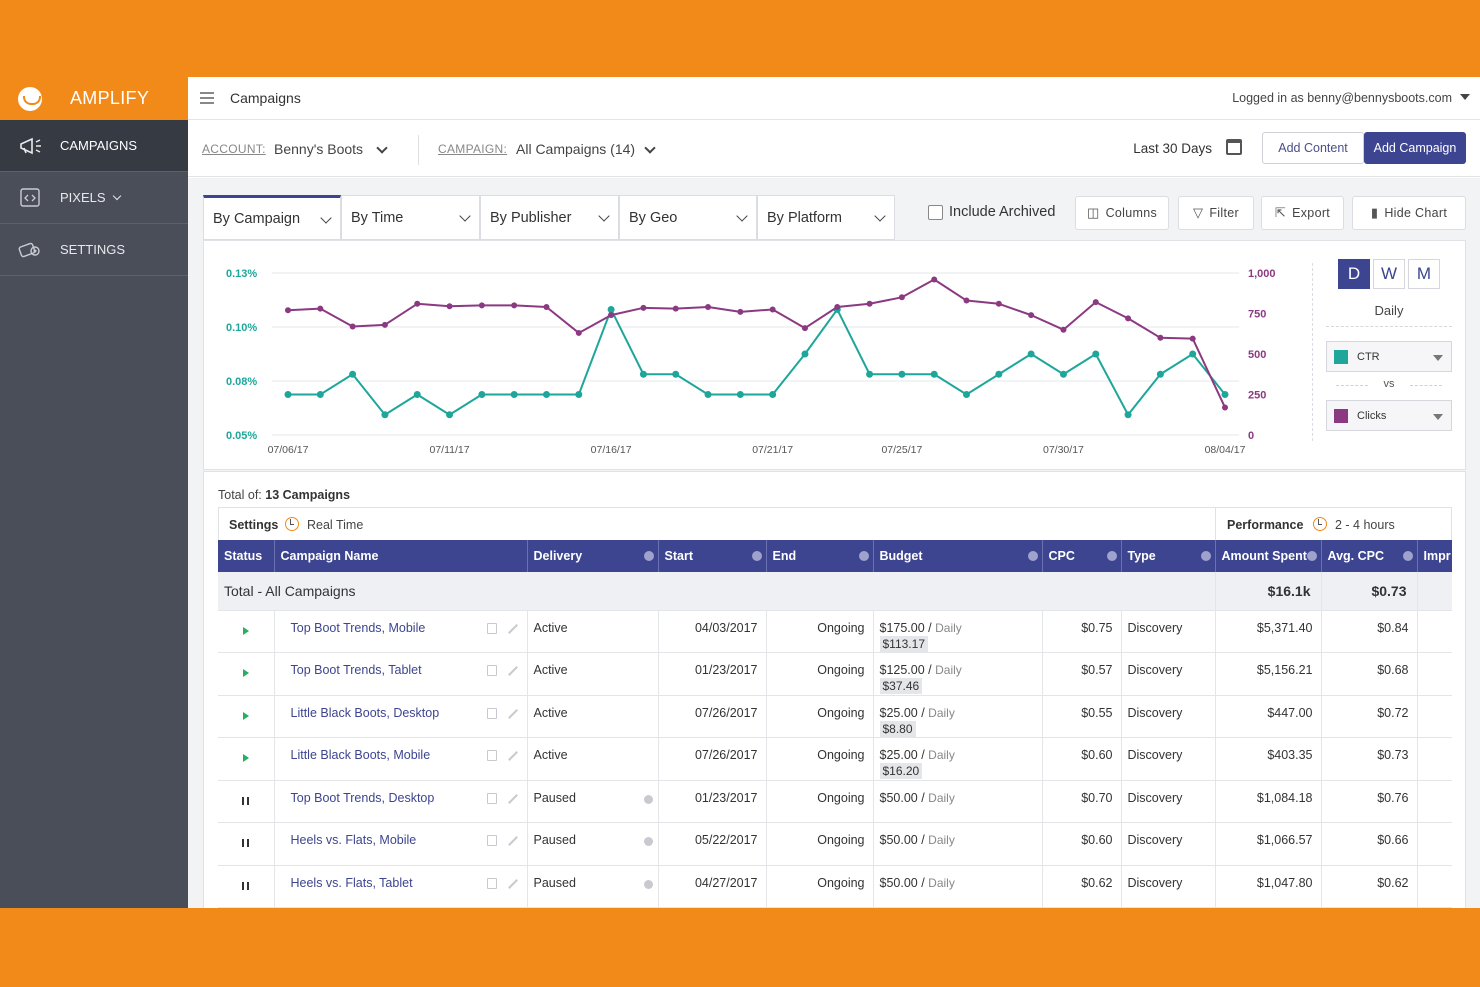 Image resolution: width=1480 pixels, height=987 pixels. What do you see at coordinates (1389, 274) in the screenshot?
I see `period-weekly-button: W` at bounding box center [1389, 274].